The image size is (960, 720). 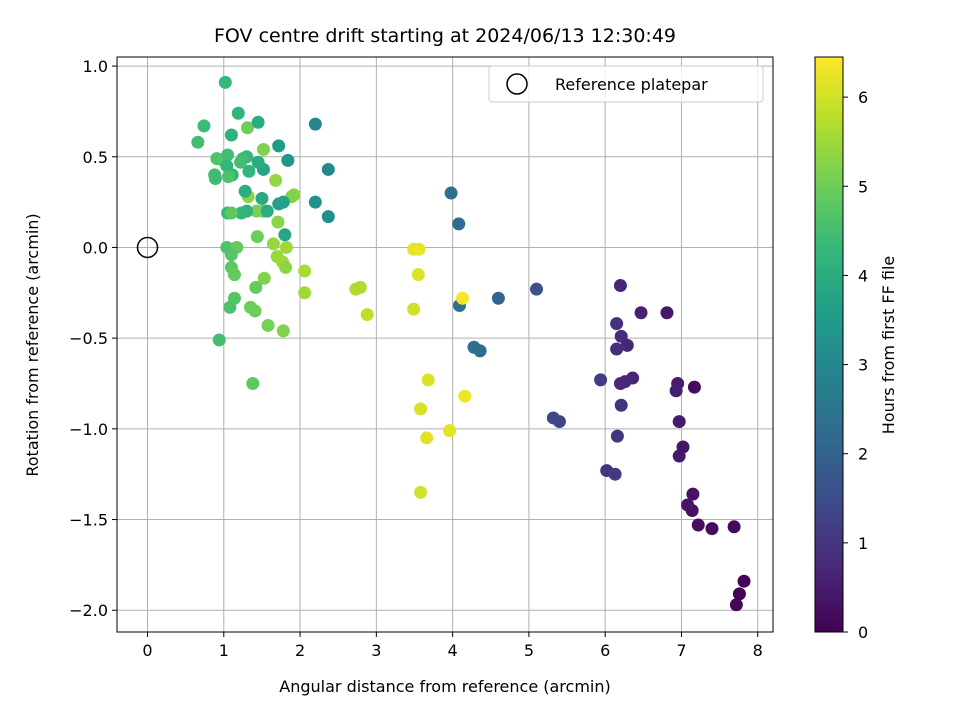 What do you see at coordinates (758, 650) in the screenshot?
I see `x-tick-label: 8` at bounding box center [758, 650].